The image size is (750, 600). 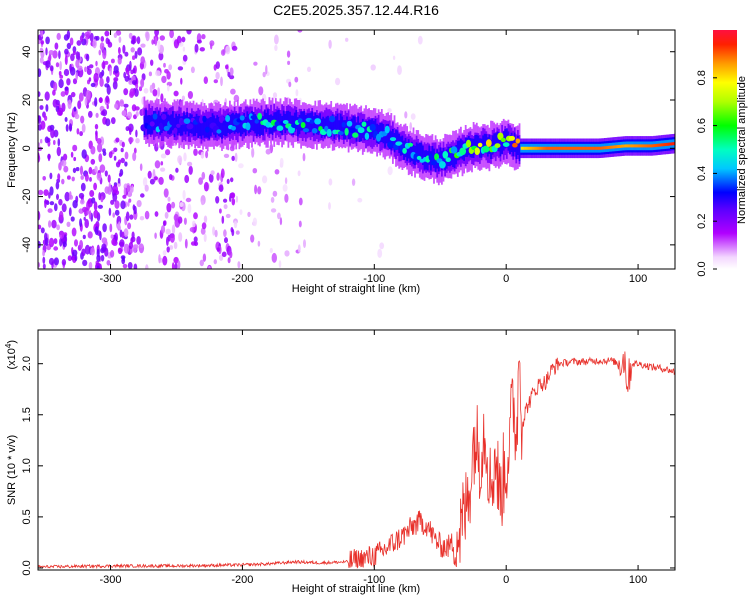 What do you see at coordinates (27, 52) in the screenshot?
I see `spectrogram-y-tick-label: 40` at bounding box center [27, 52].